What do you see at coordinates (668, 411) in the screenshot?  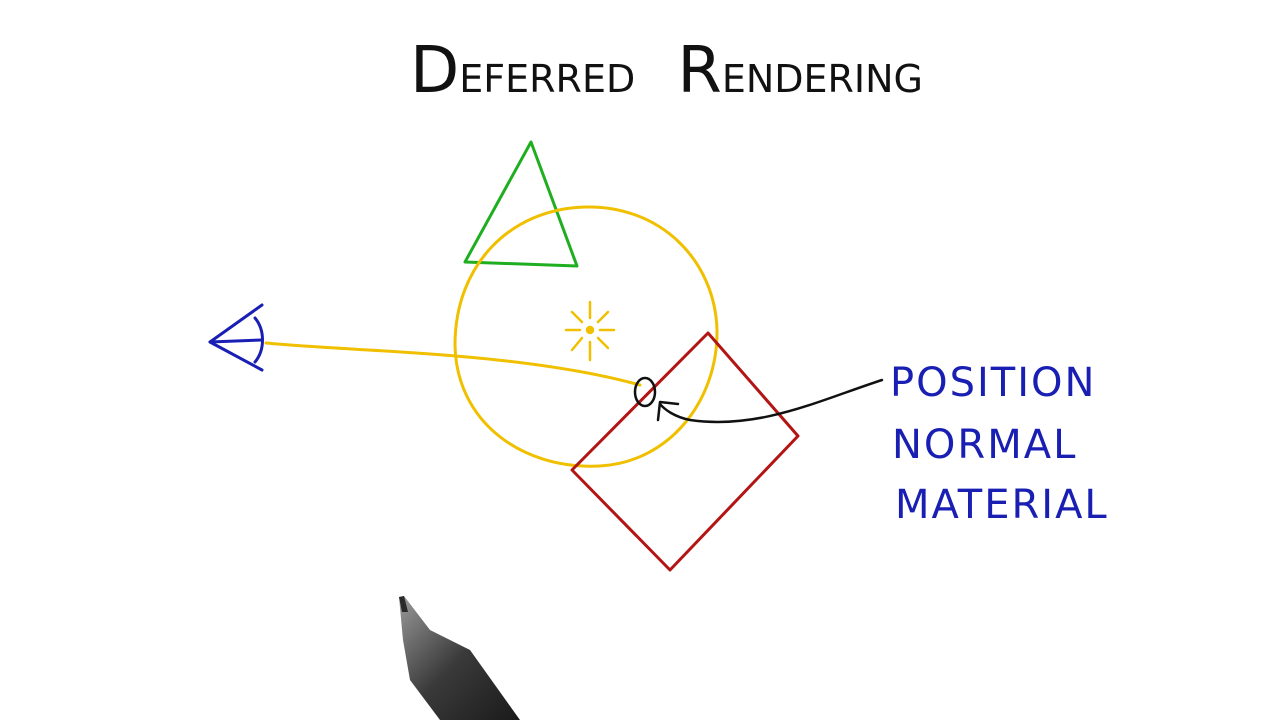 I see `arrow-head` at bounding box center [668, 411].